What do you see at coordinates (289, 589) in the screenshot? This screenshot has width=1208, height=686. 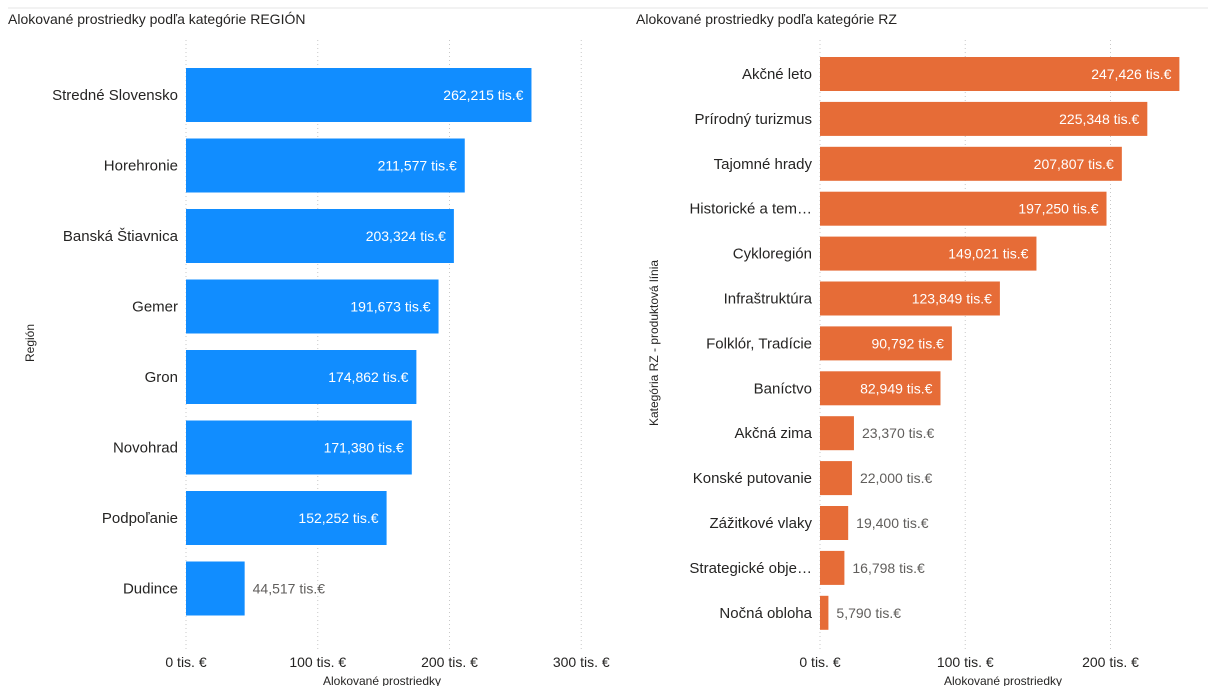 I see `region-data-label: 44,517 tis.€` at bounding box center [289, 589].